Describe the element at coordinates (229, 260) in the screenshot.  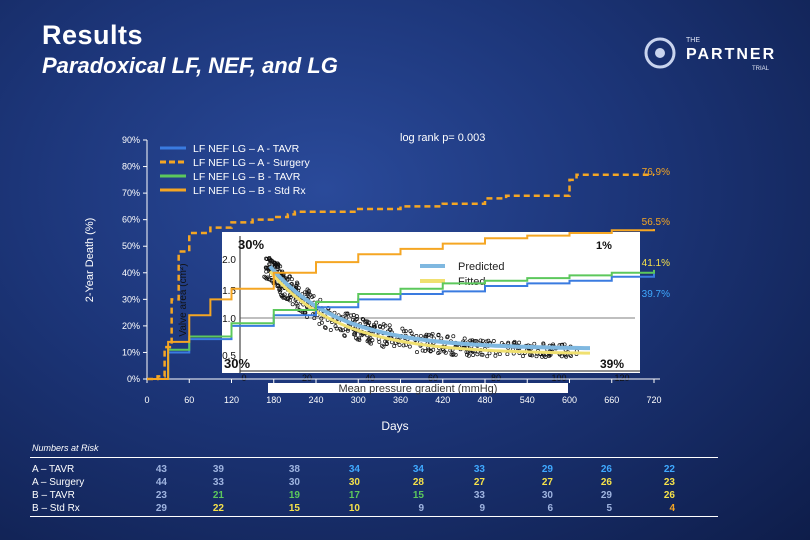
I see `inset-y-tick: 2.0` at that location.